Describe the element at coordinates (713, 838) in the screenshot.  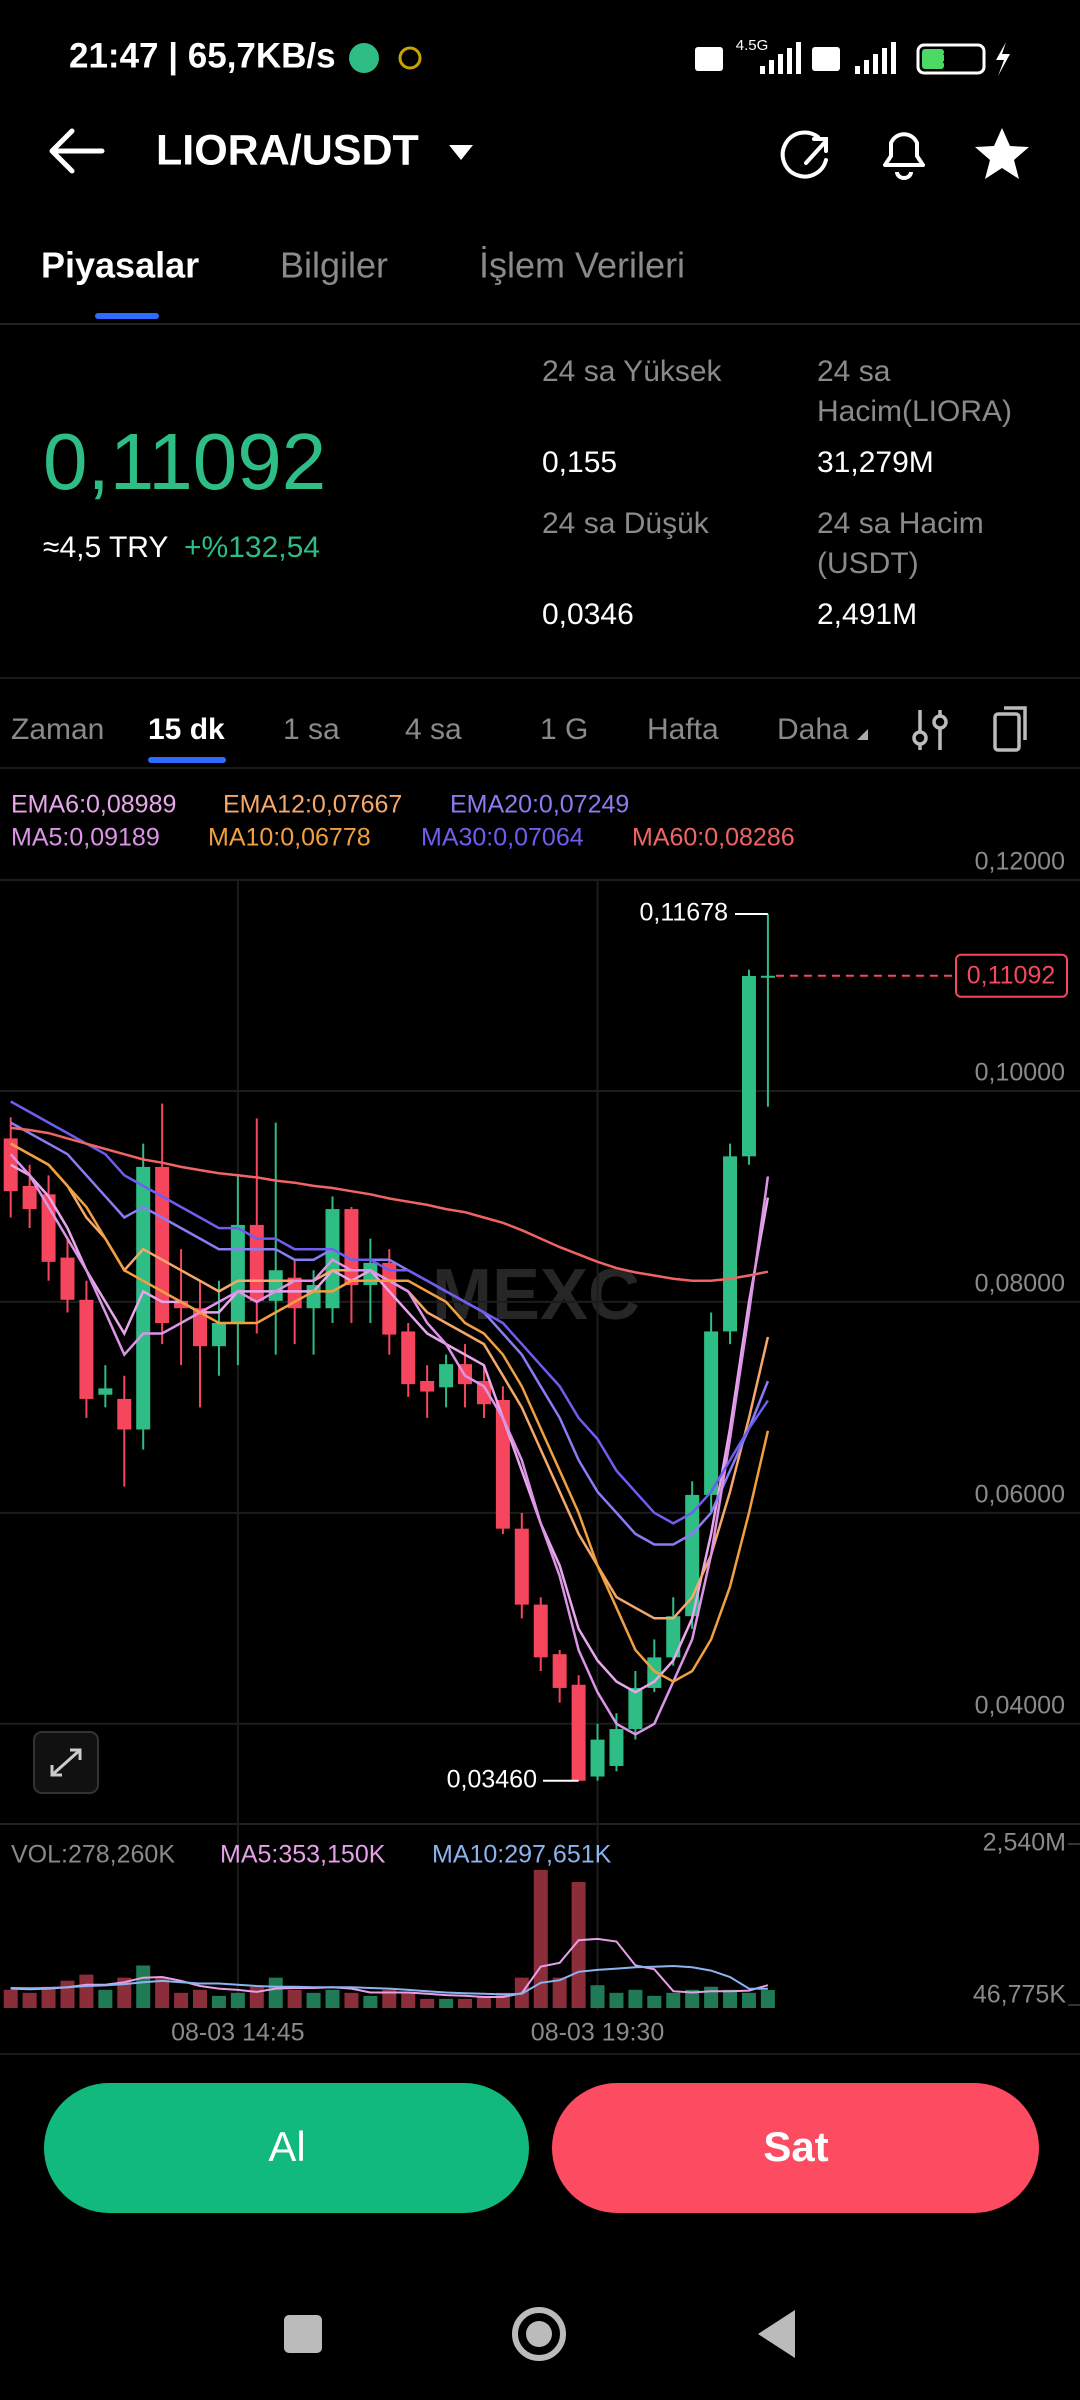
I see `legend-entry: MA60:0,08286` at that location.